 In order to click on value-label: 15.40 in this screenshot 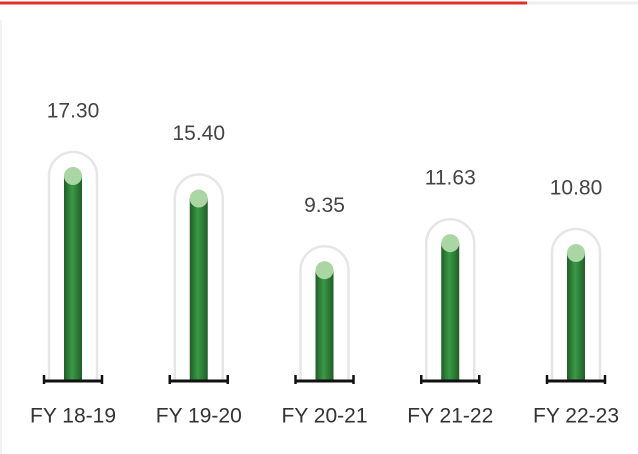, I will do `click(198, 133)`.